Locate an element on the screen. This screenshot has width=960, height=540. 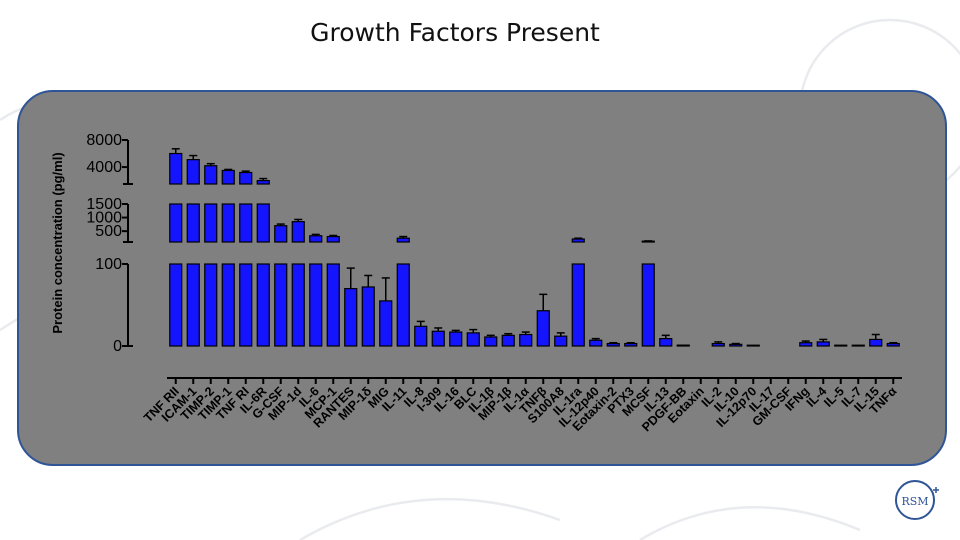
y-tick-label: 4000 is located at coordinates (104, 167).